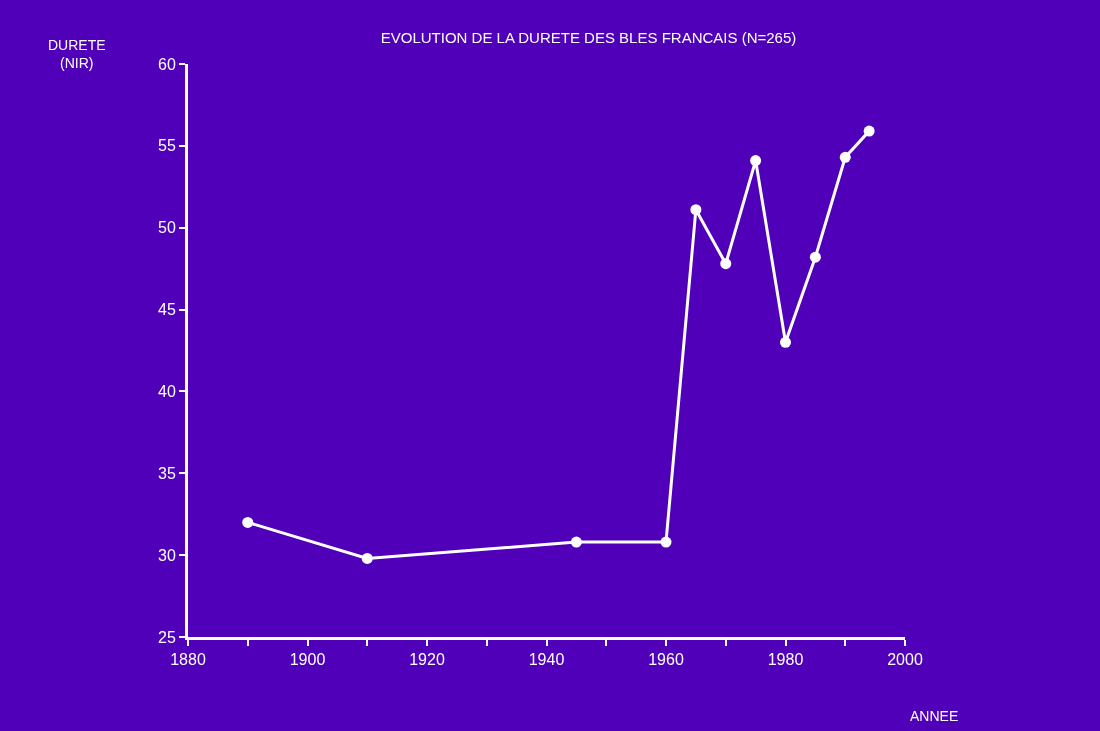 This screenshot has width=1100, height=731. Describe the element at coordinates (77, 54) in the screenshot. I see `y-axis-title: DURETE (NIR)` at that location.